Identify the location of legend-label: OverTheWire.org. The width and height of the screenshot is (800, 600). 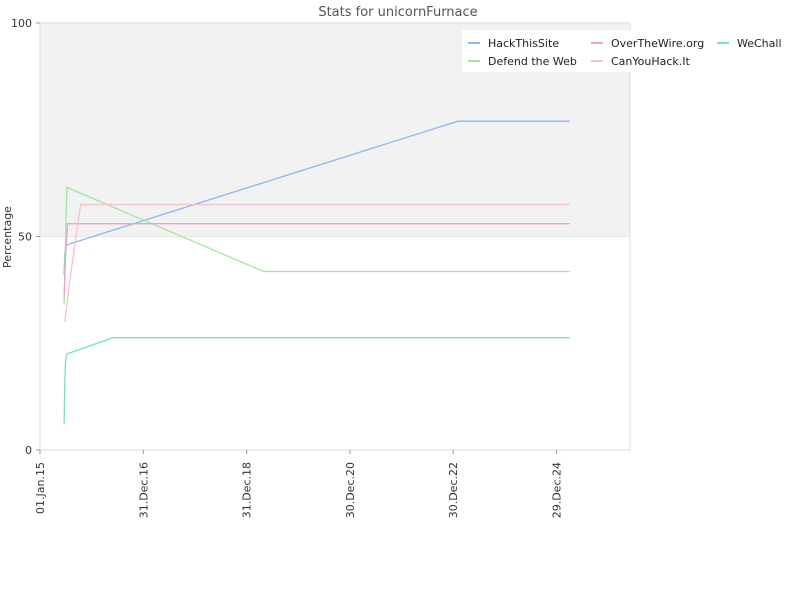
(657, 43).